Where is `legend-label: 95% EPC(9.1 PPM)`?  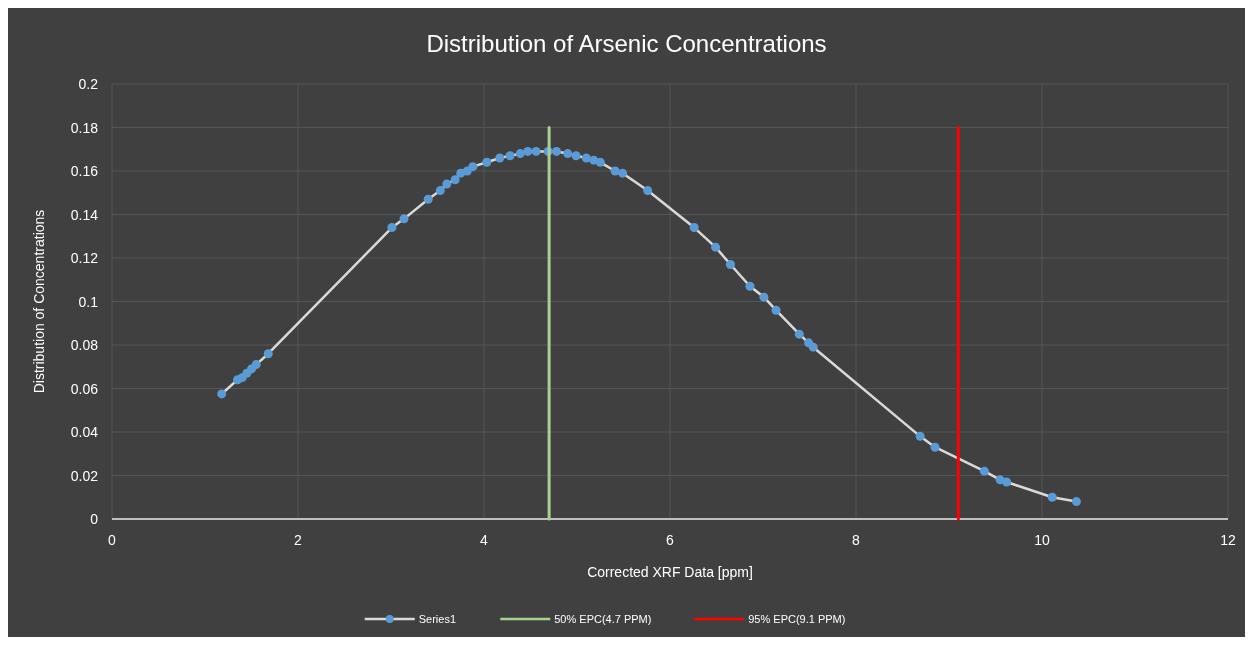 legend-label: 95% EPC(9.1 PPM) is located at coordinates (797, 619).